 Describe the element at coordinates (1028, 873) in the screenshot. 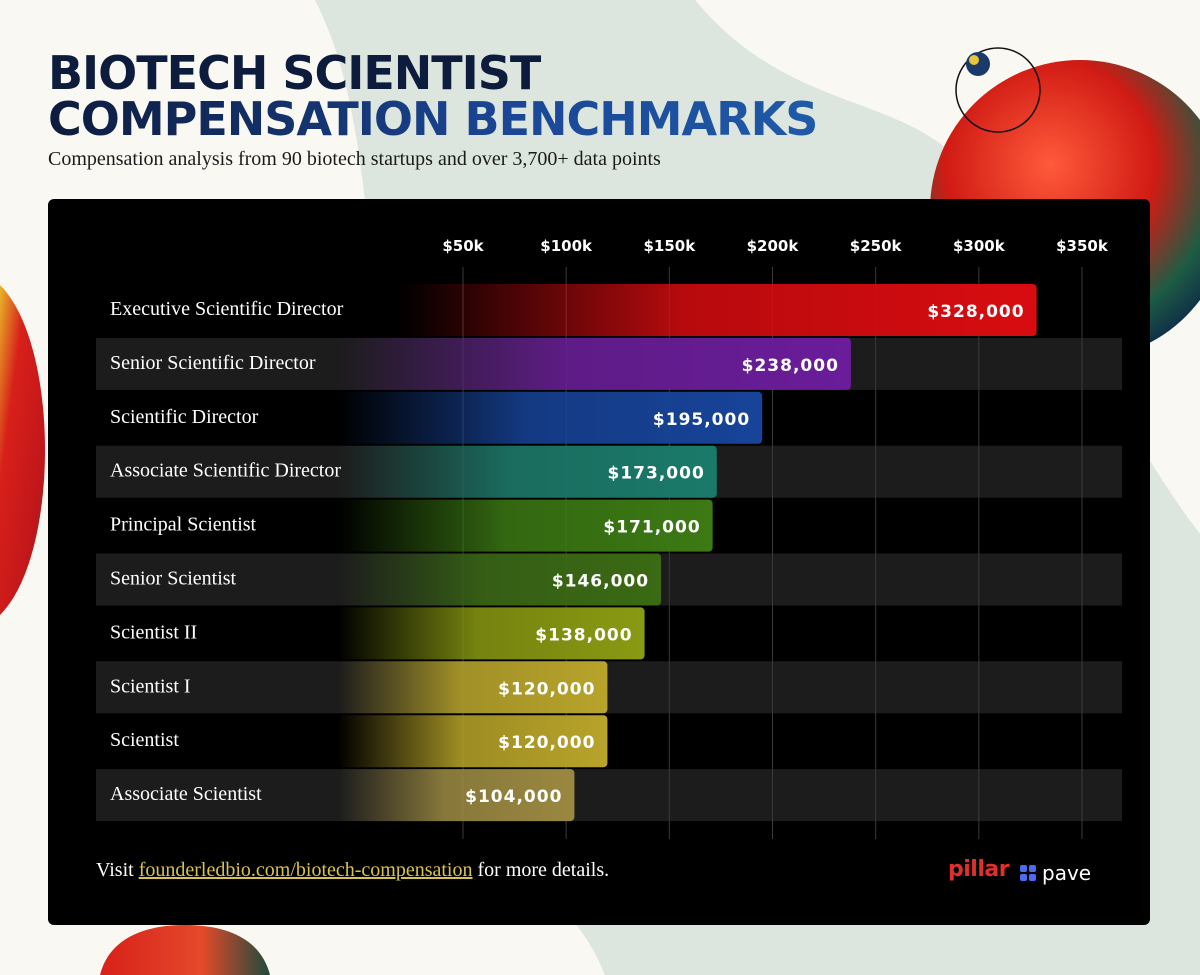

I see `pave-mark-icon` at that location.